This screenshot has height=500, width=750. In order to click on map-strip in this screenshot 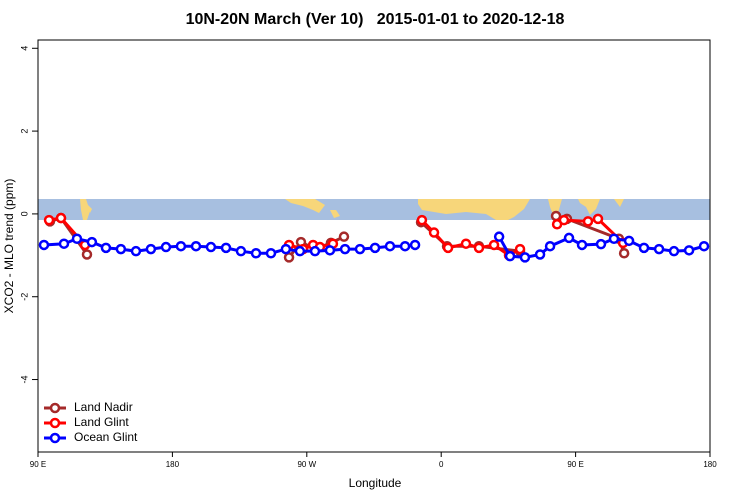, I will do `click(374, 209)`.